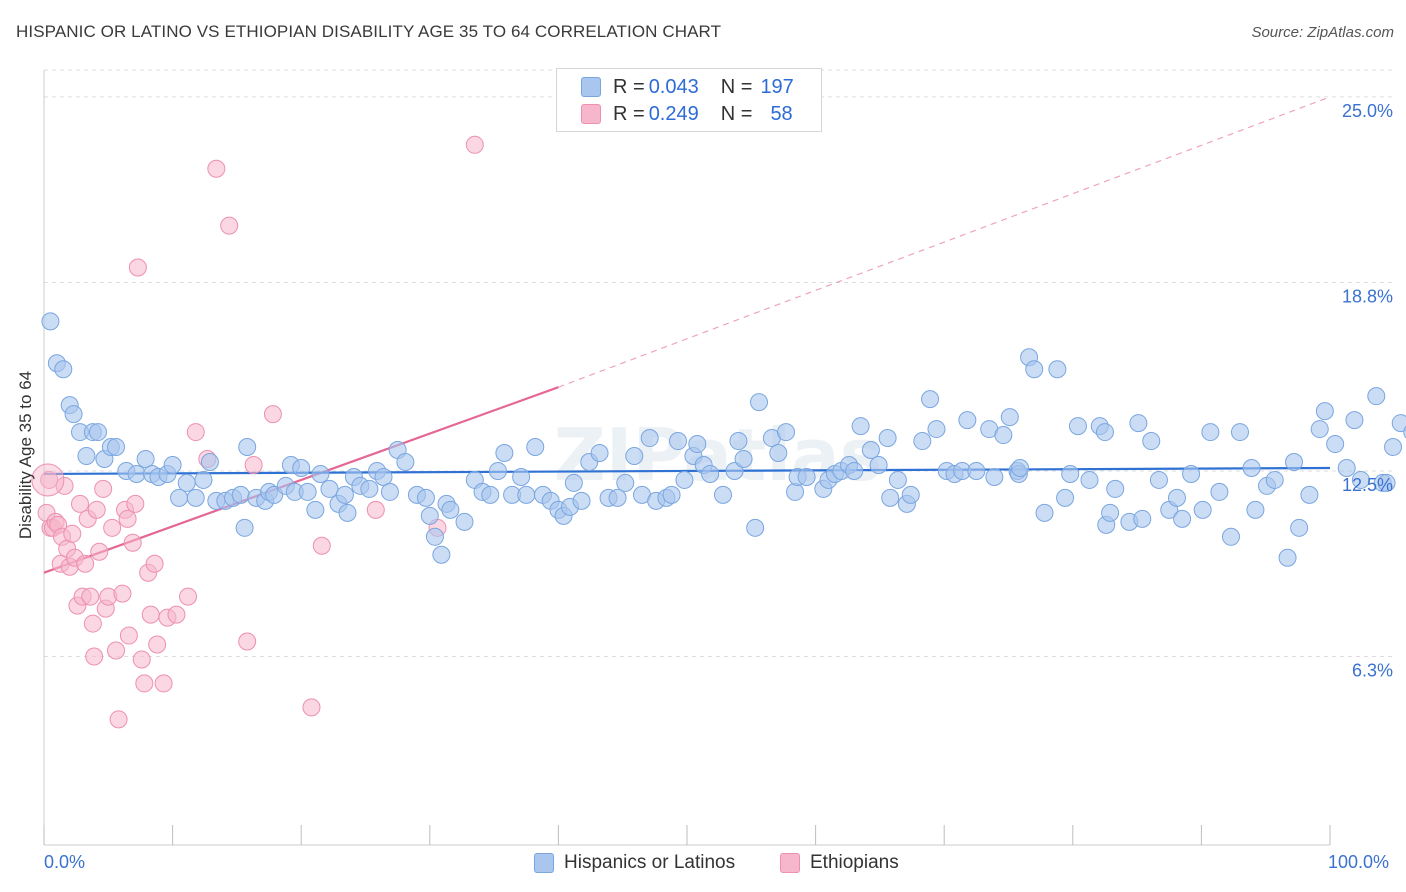 The width and height of the screenshot is (1406, 892). What do you see at coordinates (689, 100) in the screenshot?
I see `correlation-legend: R = 0.043 N = 197 R = 0.249 N = 58` at bounding box center [689, 100].